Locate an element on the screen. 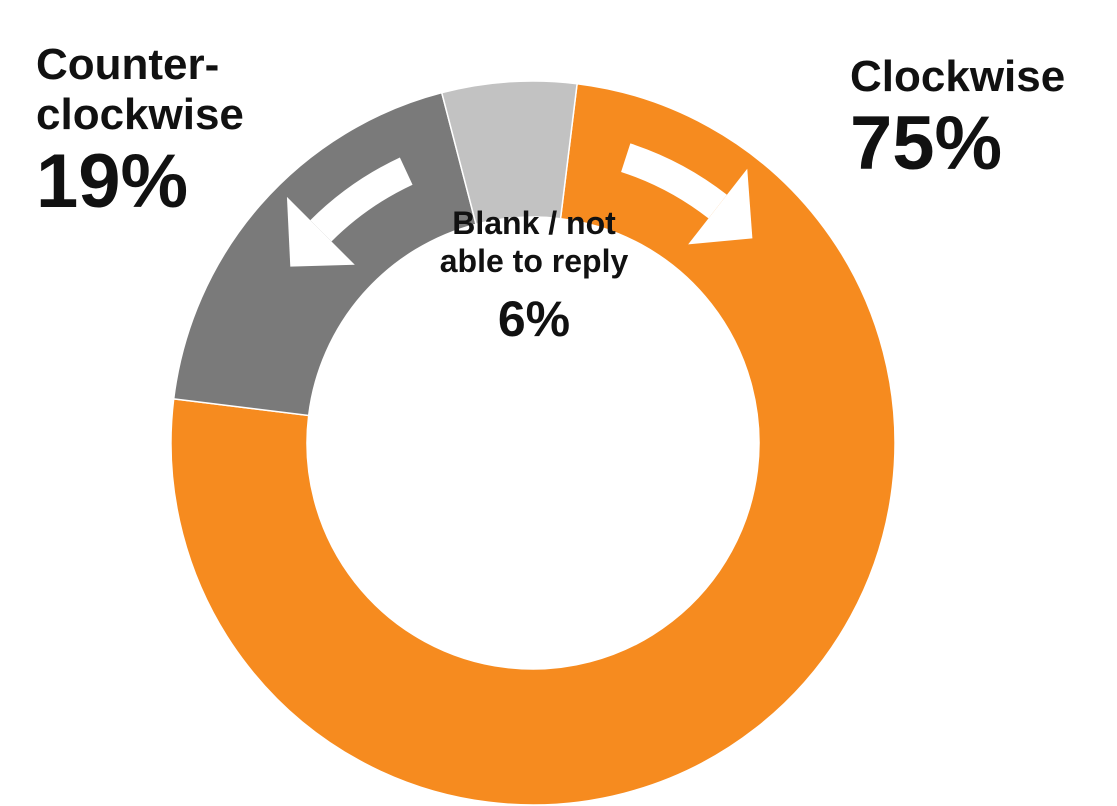 The height and width of the screenshot is (806, 1117). label-counterclockwise: Counter-clockwise 19% is located at coordinates (140, 130).